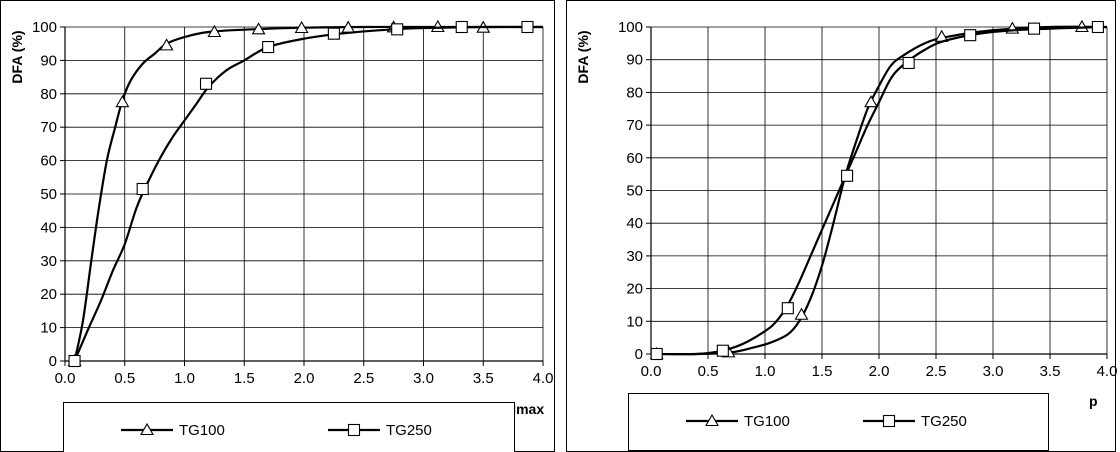  I want to click on x-axis-label: p, so click(1093, 401).